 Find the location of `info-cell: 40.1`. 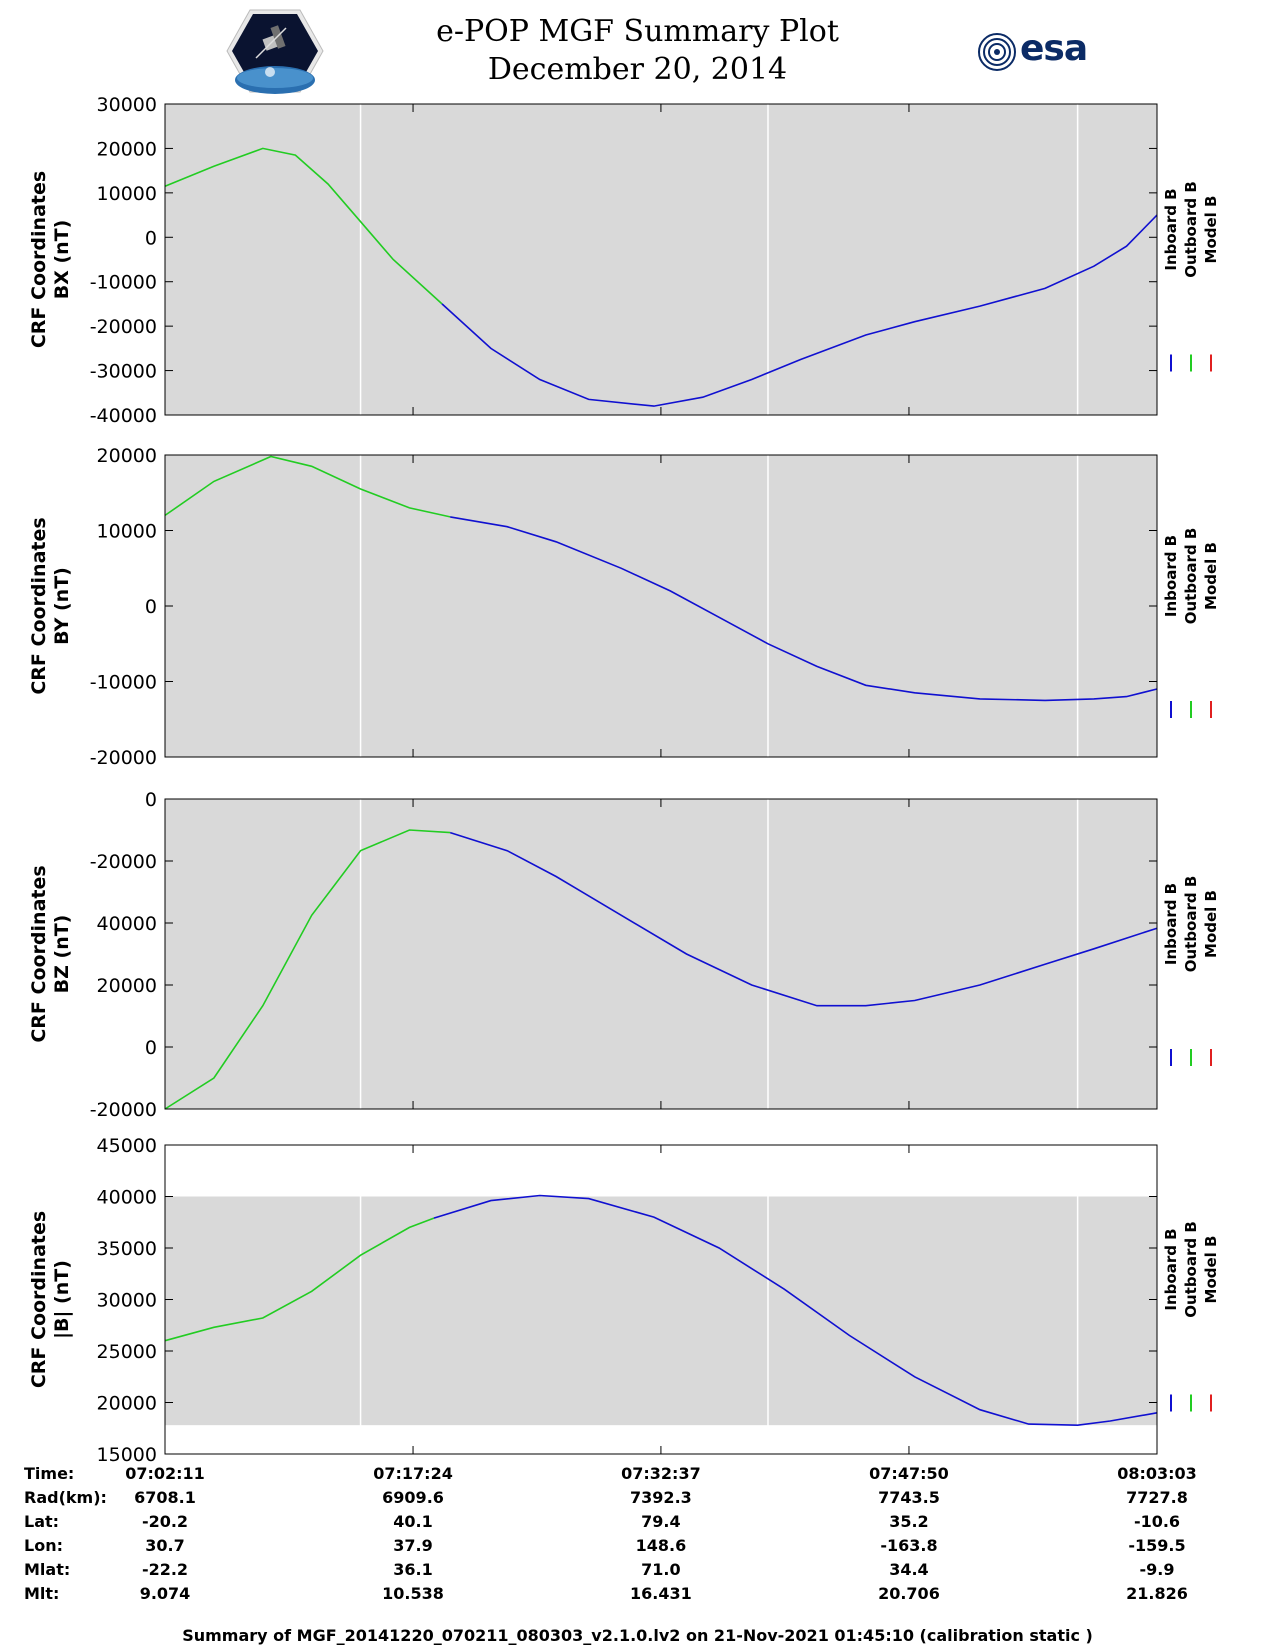

info-cell: 40.1 is located at coordinates (413, 1521).